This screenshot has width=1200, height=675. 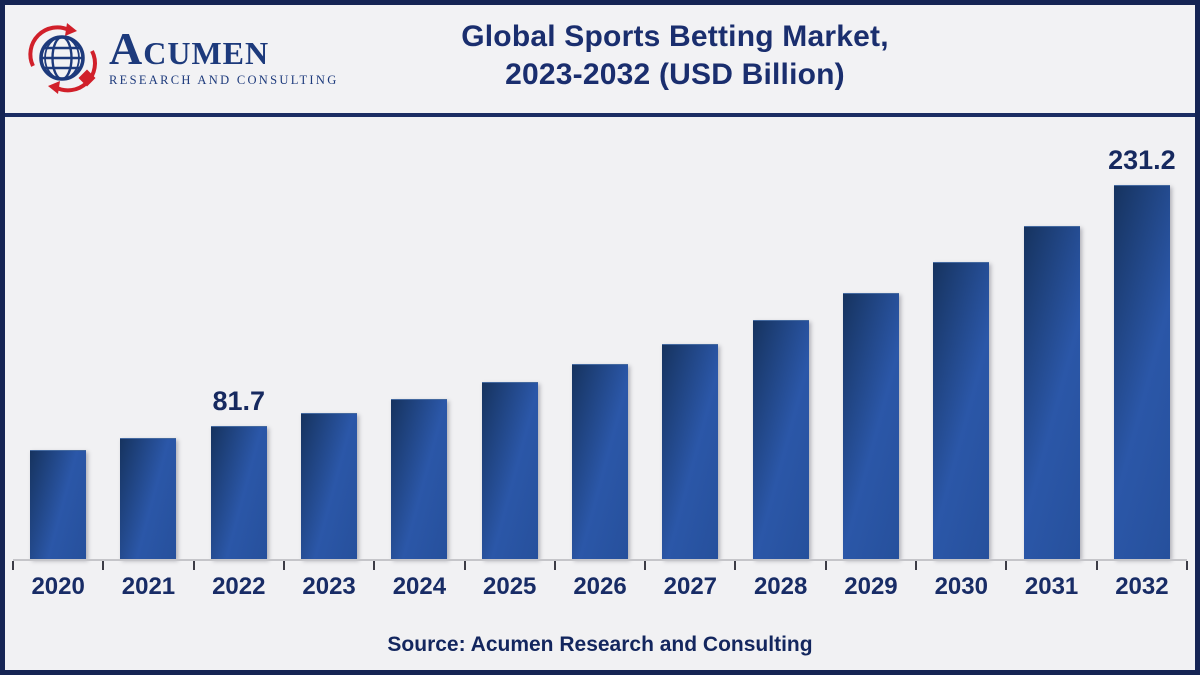 What do you see at coordinates (238, 492) in the screenshot?
I see `bar-2022` at bounding box center [238, 492].